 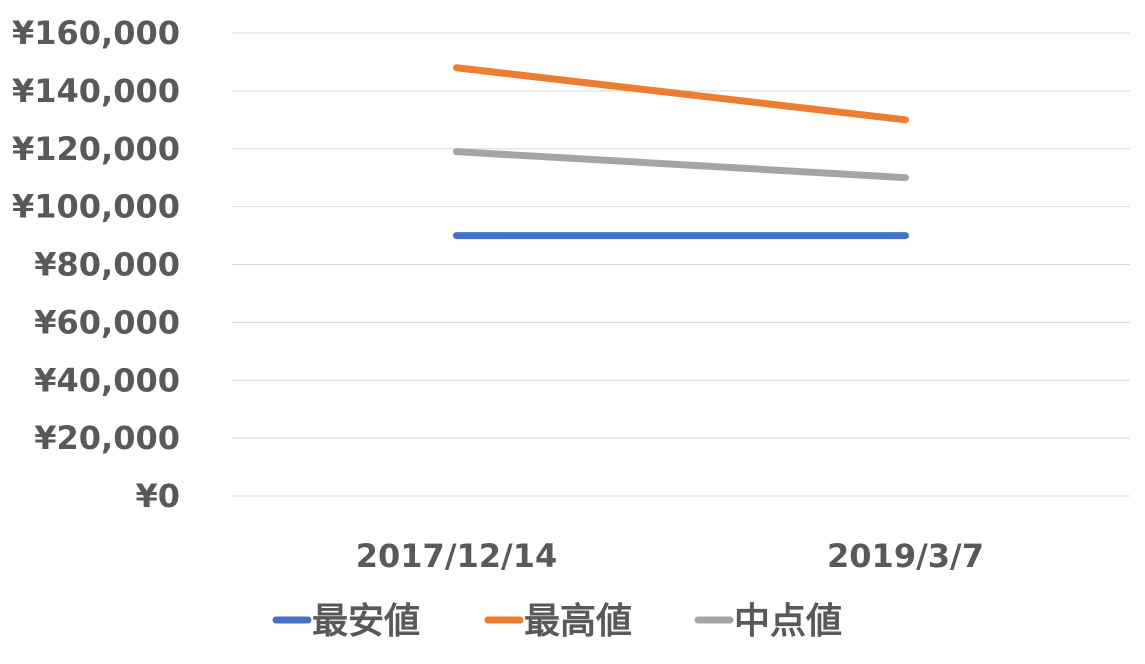 What do you see at coordinates (670, 556) in the screenshot?
I see `x-axis-labels: 2017/12/14 2019/3/7` at bounding box center [670, 556].